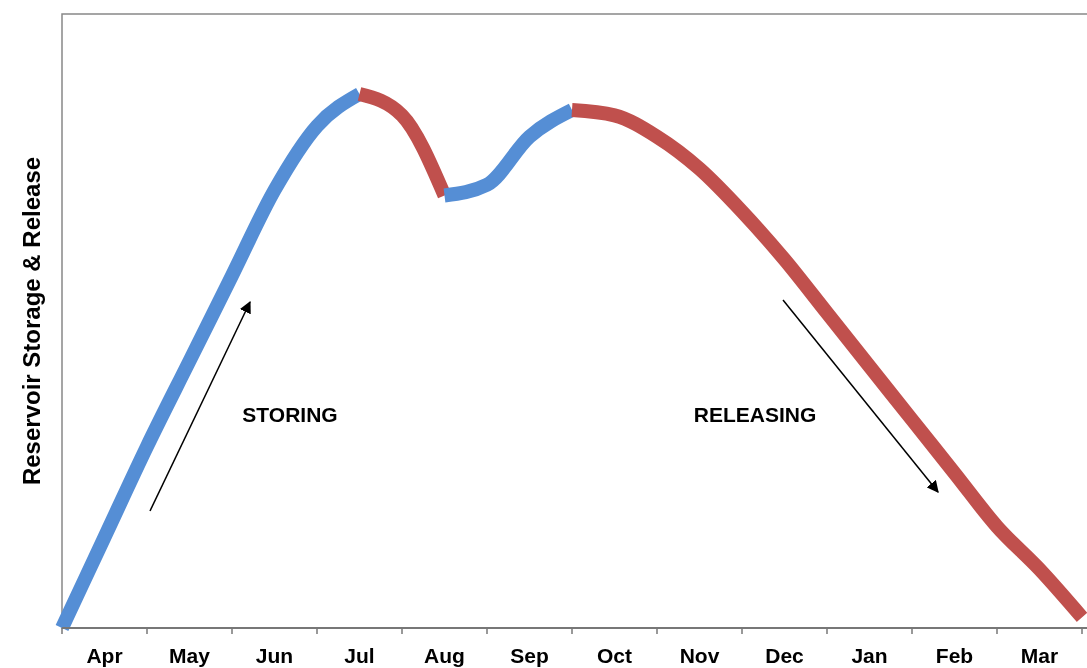  I want to click on x-tick-label: Oct, so click(614, 655).